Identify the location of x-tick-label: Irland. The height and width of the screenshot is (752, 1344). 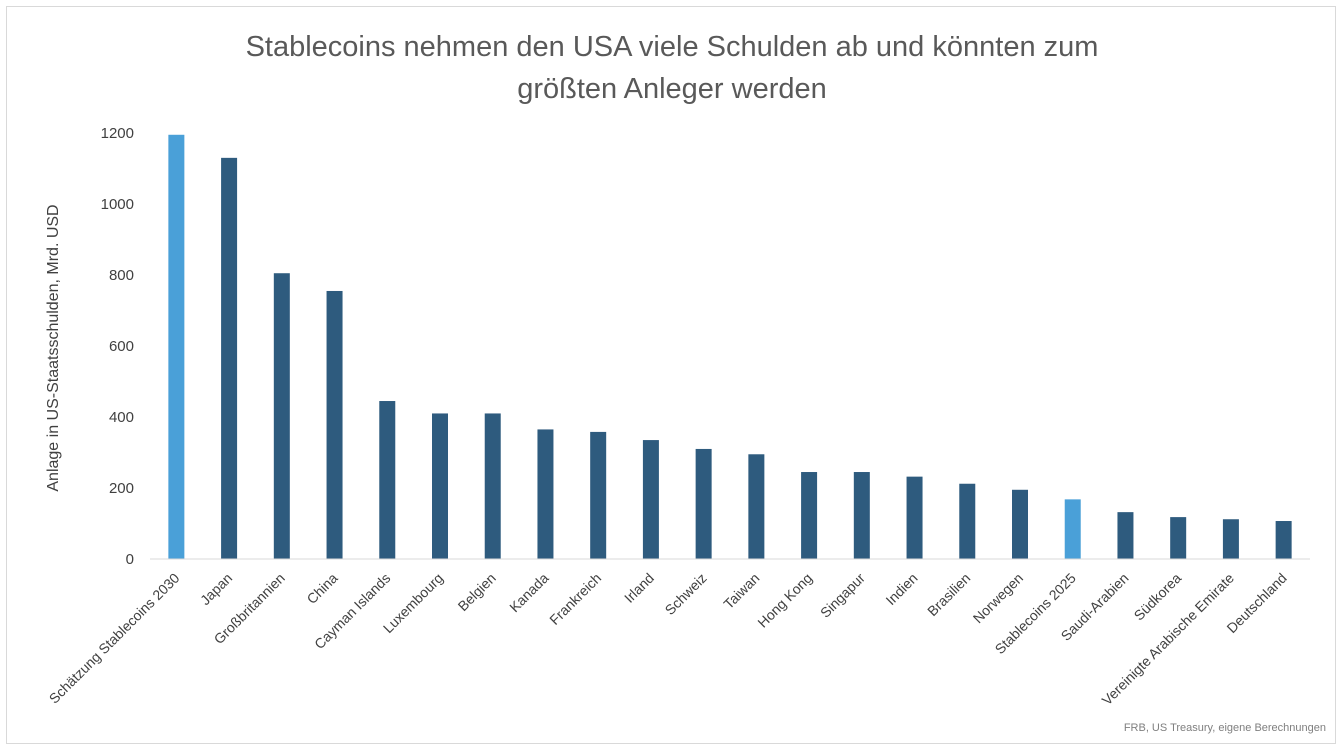
(639, 588).